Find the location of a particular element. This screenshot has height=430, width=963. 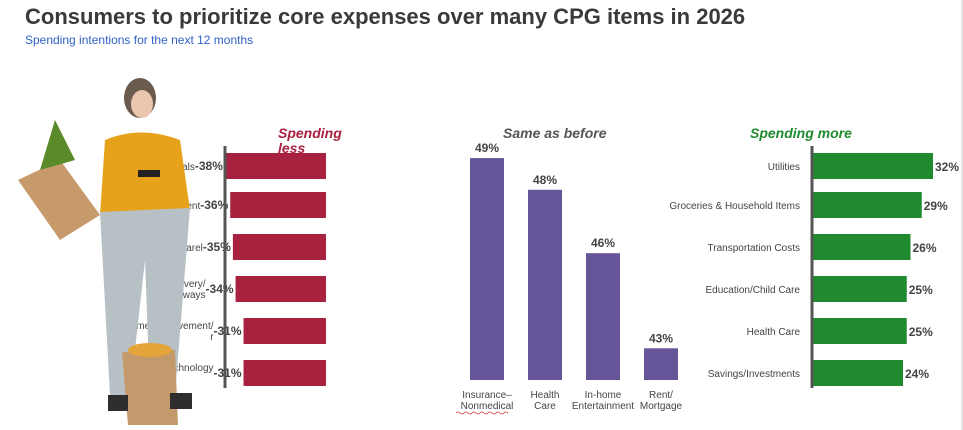

same-as-before-heading: Same as before is located at coordinates (555, 133).